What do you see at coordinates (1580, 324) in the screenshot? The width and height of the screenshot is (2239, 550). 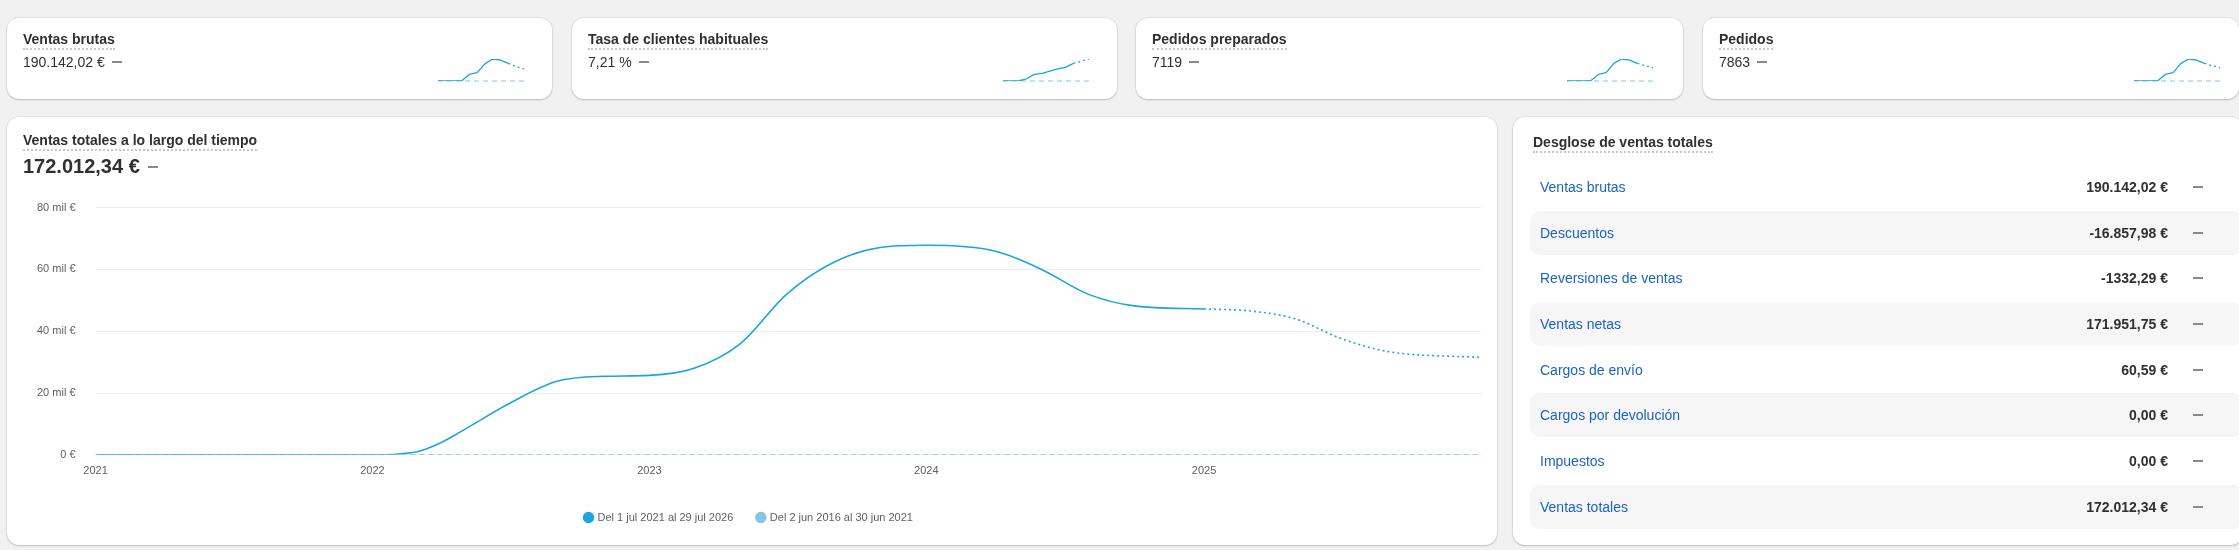 I see `category-label: Ventas netas` at bounding box center [1580, 324].